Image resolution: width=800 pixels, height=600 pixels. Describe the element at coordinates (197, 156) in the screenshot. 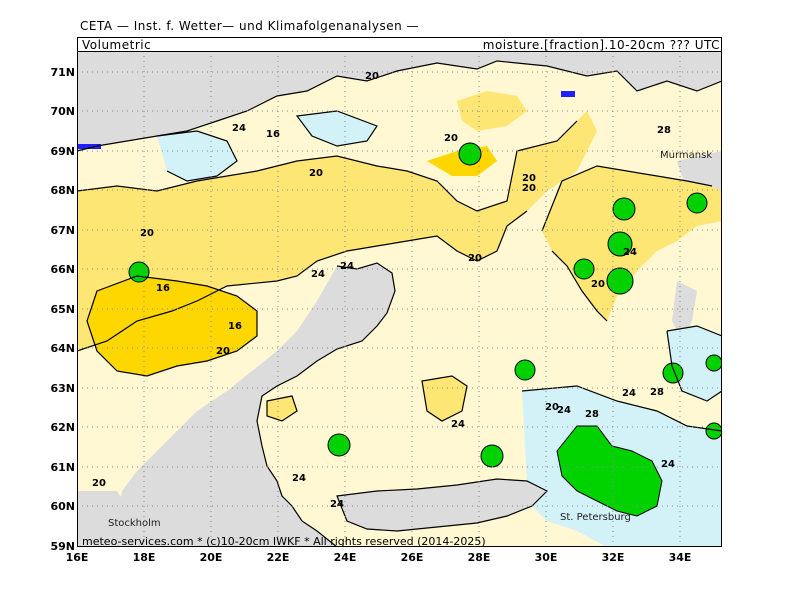

I see `cls28-north-west` at that location.